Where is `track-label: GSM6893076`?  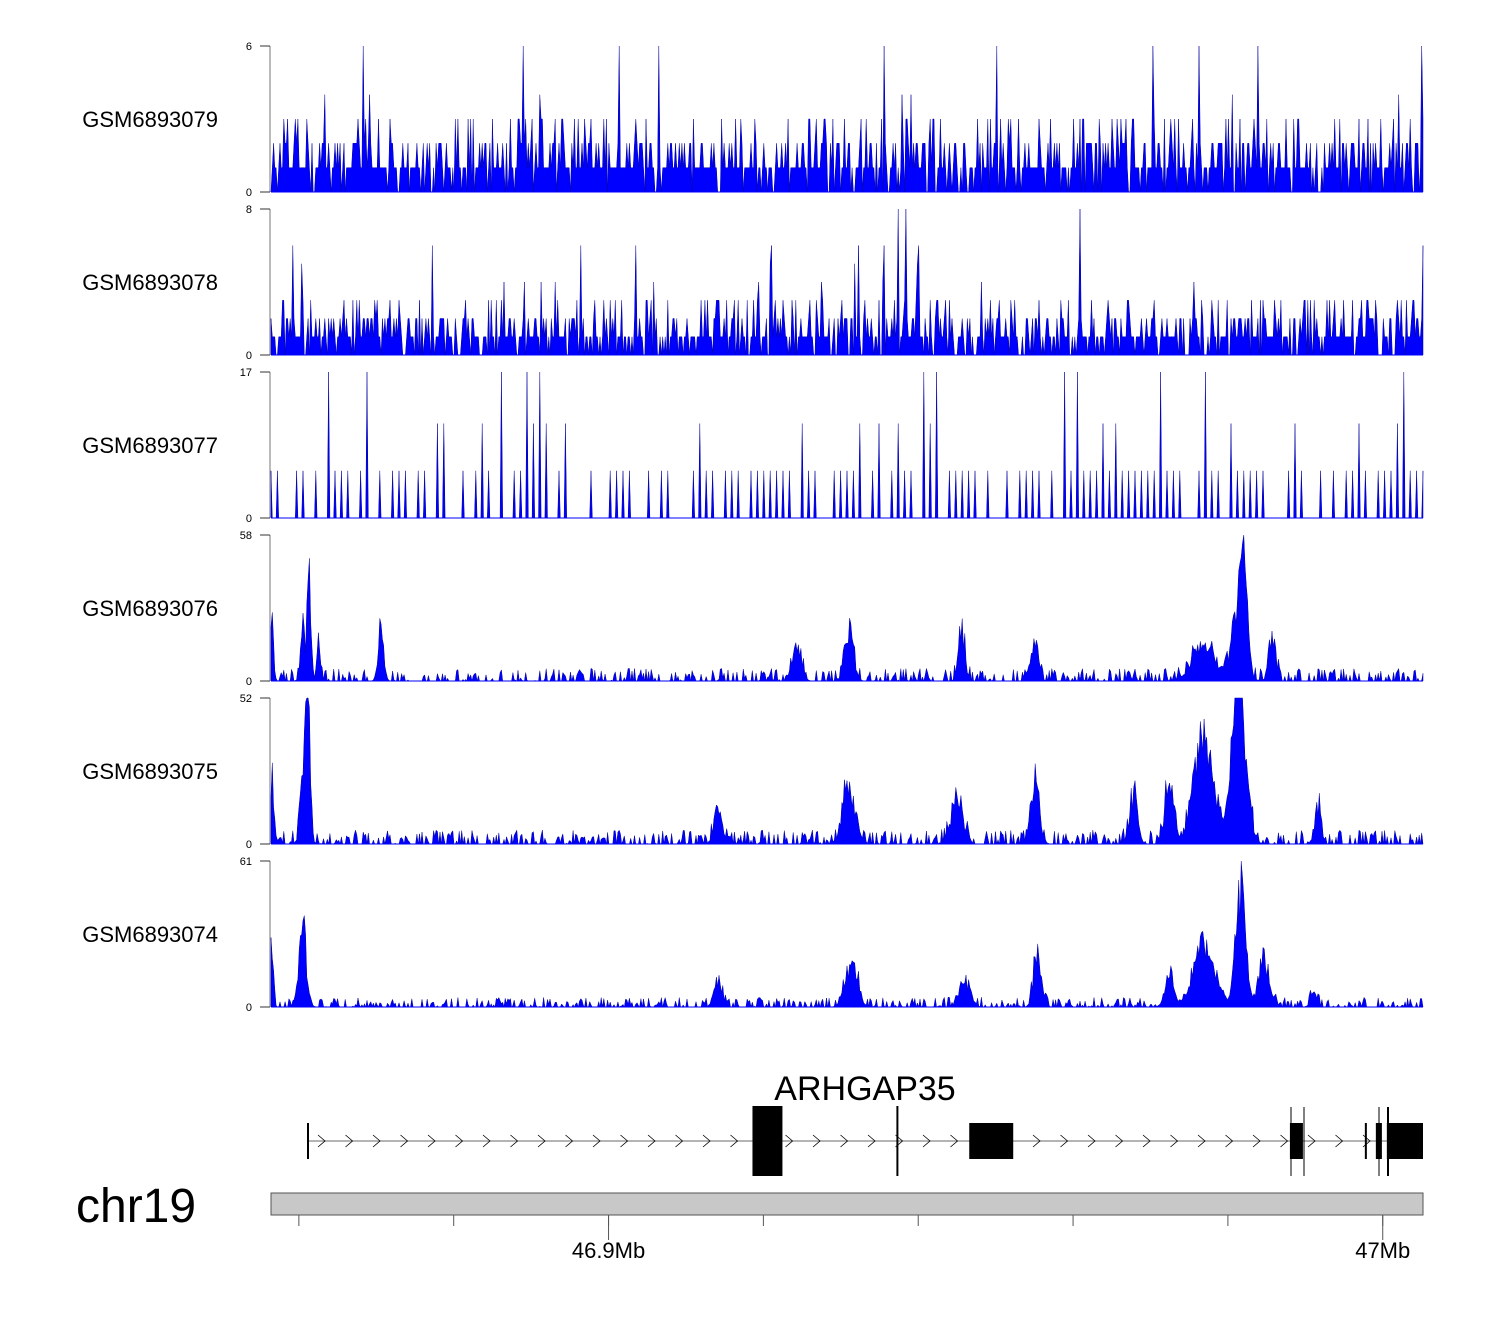 track-label: GSM6893076 is located at coordinates (150, 608).